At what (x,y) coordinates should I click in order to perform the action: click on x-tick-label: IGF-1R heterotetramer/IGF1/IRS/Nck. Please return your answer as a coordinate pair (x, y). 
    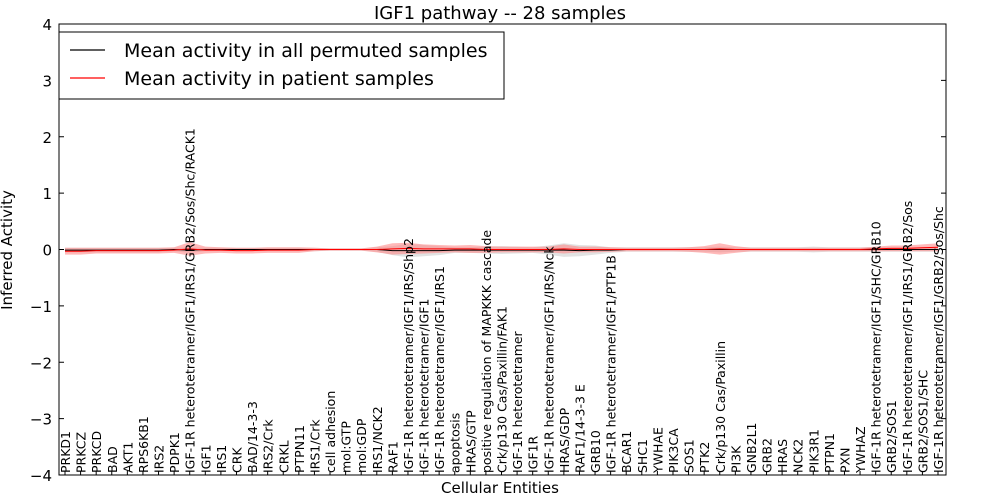
    Looking at the image, I should click on (548, 359).